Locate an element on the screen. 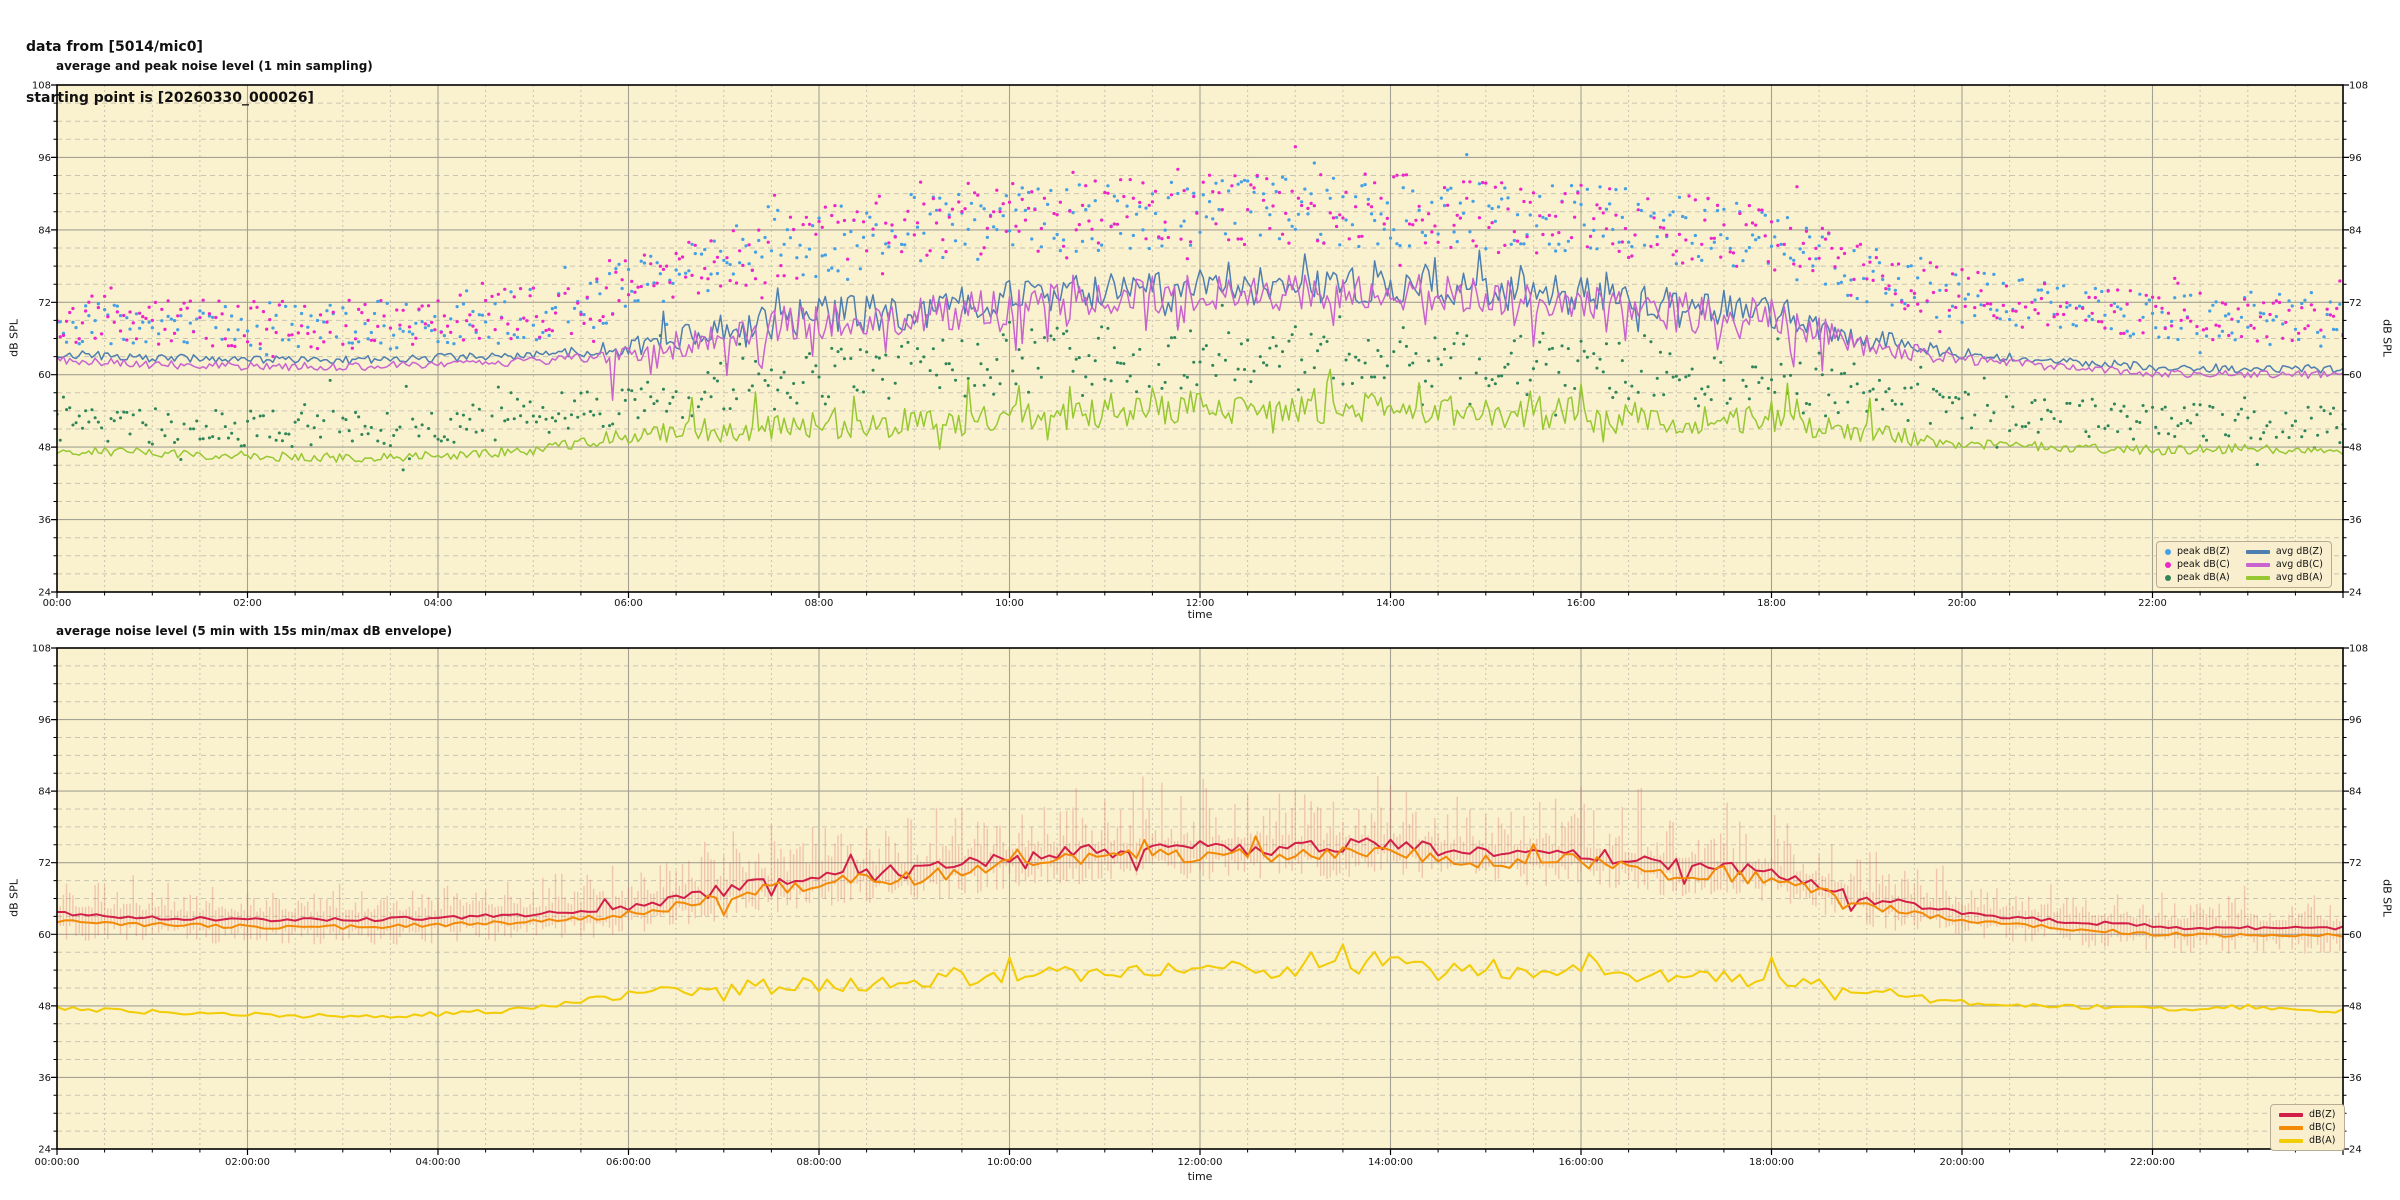 The image size is (2400, 1200). line-db-z- is located at coordinates (1200, 884).